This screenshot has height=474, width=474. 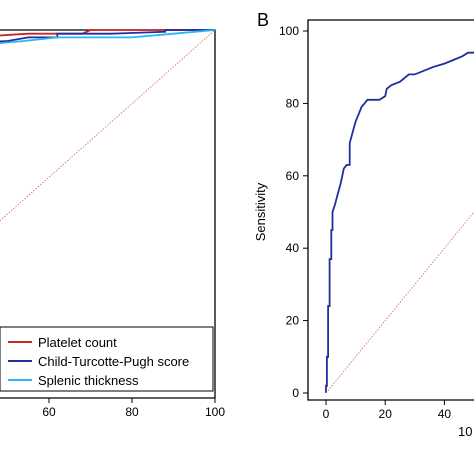 I want to click on series-line-platelet-count, so click(x=107, y=33).